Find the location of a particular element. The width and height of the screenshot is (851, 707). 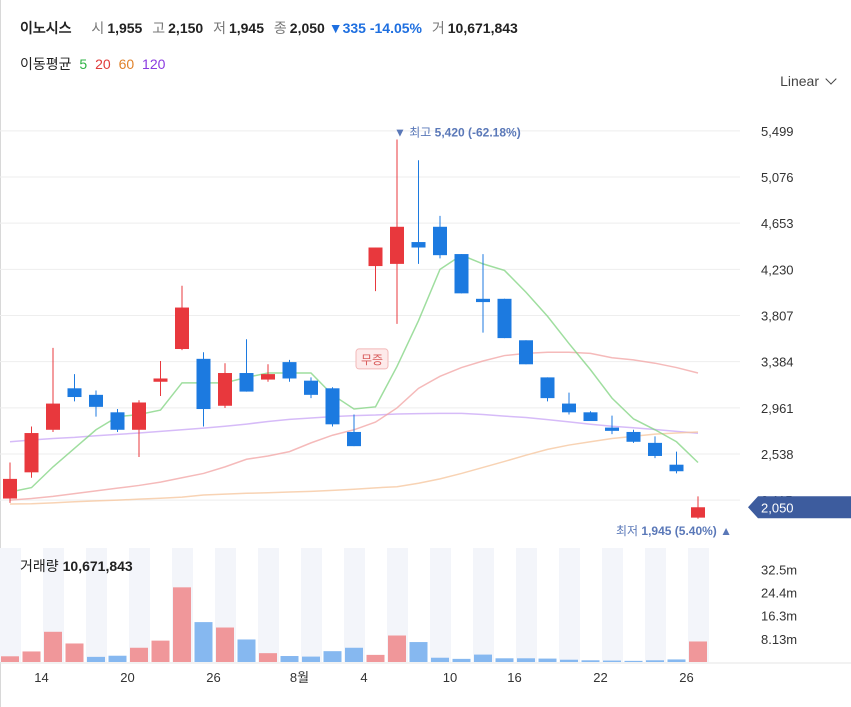

y-tick-label: 5,499 is located at coordinates (777, 131).